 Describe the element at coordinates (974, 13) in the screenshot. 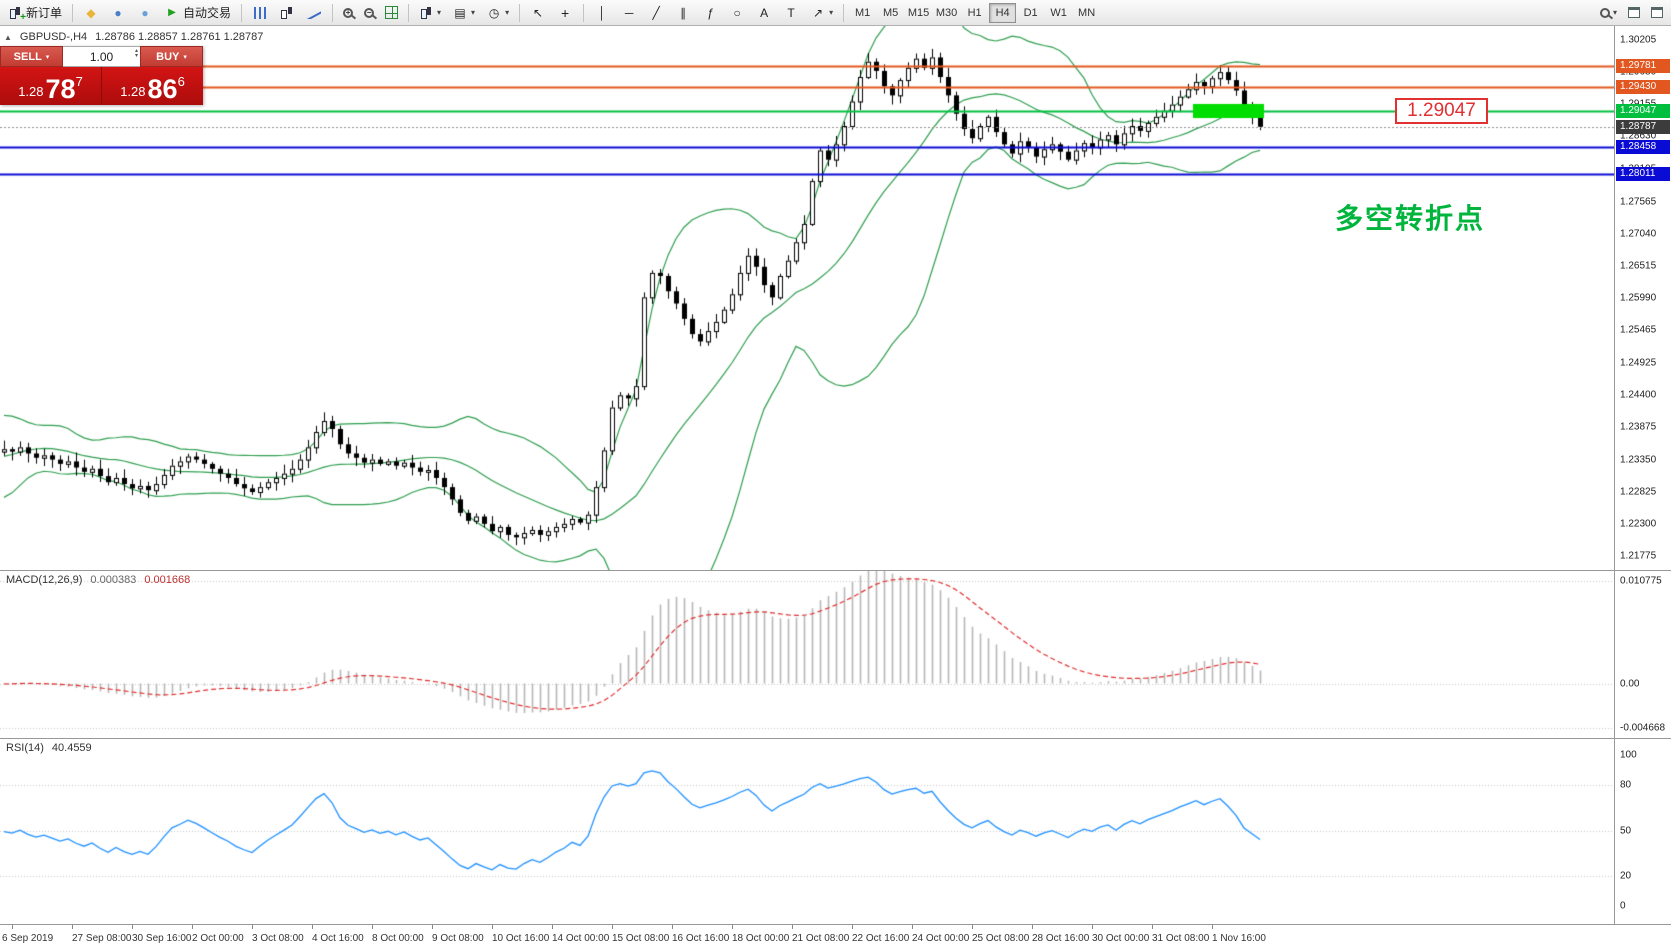

I see `timeframe-h1: H1` at that location.